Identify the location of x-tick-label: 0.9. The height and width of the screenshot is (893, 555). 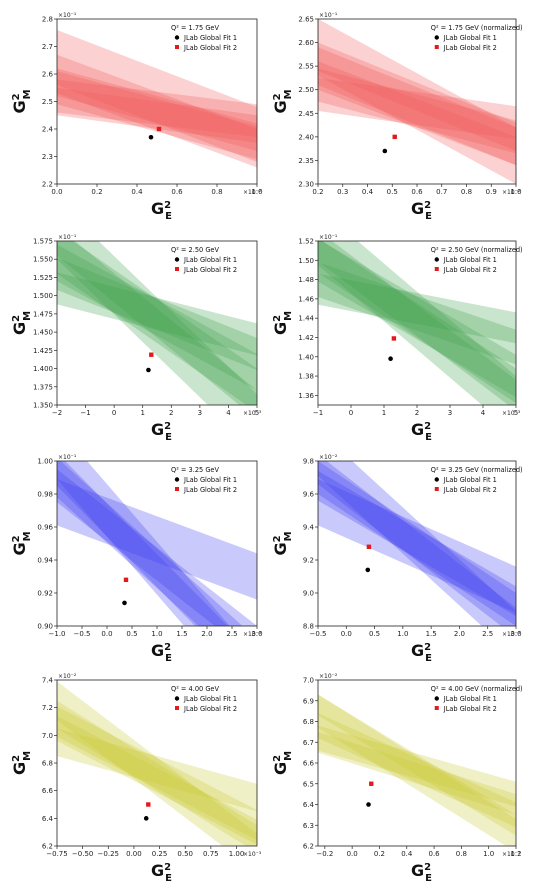
(491, 192).